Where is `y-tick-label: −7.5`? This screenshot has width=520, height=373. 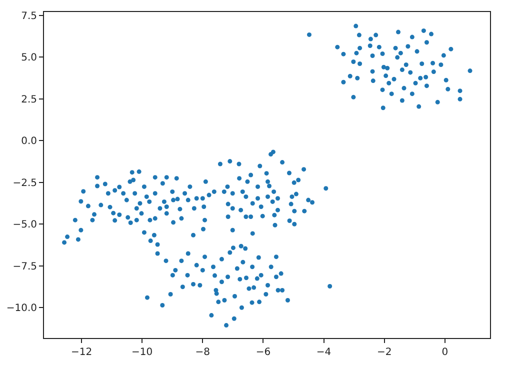 y-tick-label: −7.5 is located at coordinates (24, 266).